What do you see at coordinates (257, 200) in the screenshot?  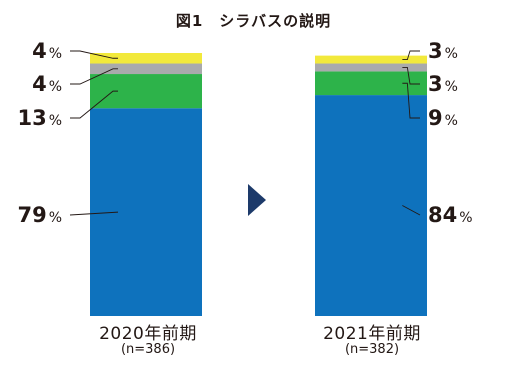 I see `transition-arrow-icon` at bounding box center [257, 200].